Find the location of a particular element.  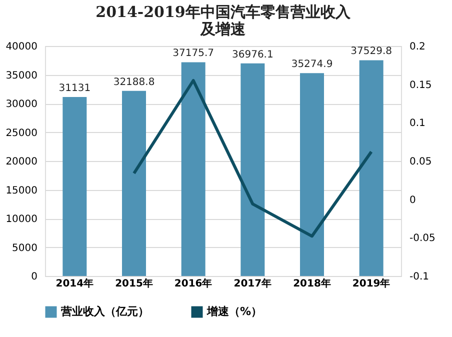

y-tick-label: 25000 is located at coordinates (22, 133).